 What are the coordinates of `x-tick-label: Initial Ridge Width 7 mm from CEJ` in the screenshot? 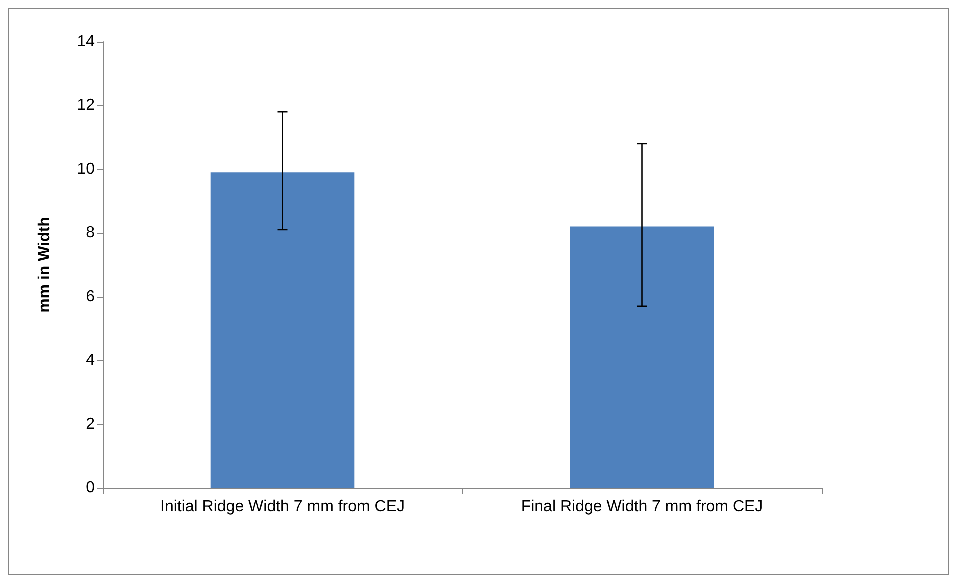 It's located at (283, 507).